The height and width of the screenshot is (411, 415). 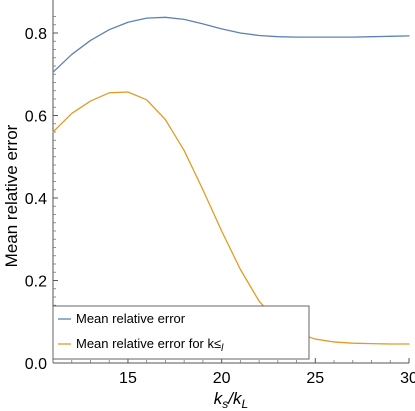 I want to click on x-tick-label: 15, so click(x=128, y=378).